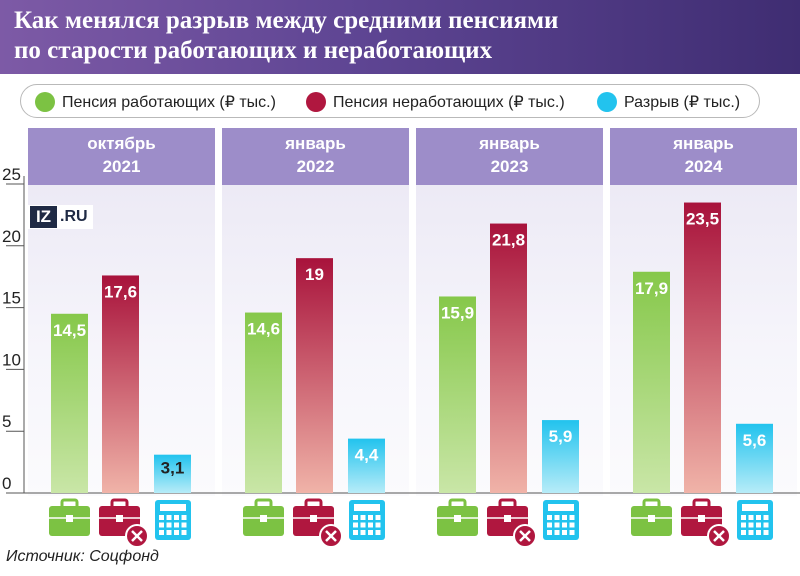 Image resolution: width=800 pixels, height=576 pixels. Describe the element at coordinates (121, 156) in the screenshot. I see `panel-header: октябрь 2021` at that location.